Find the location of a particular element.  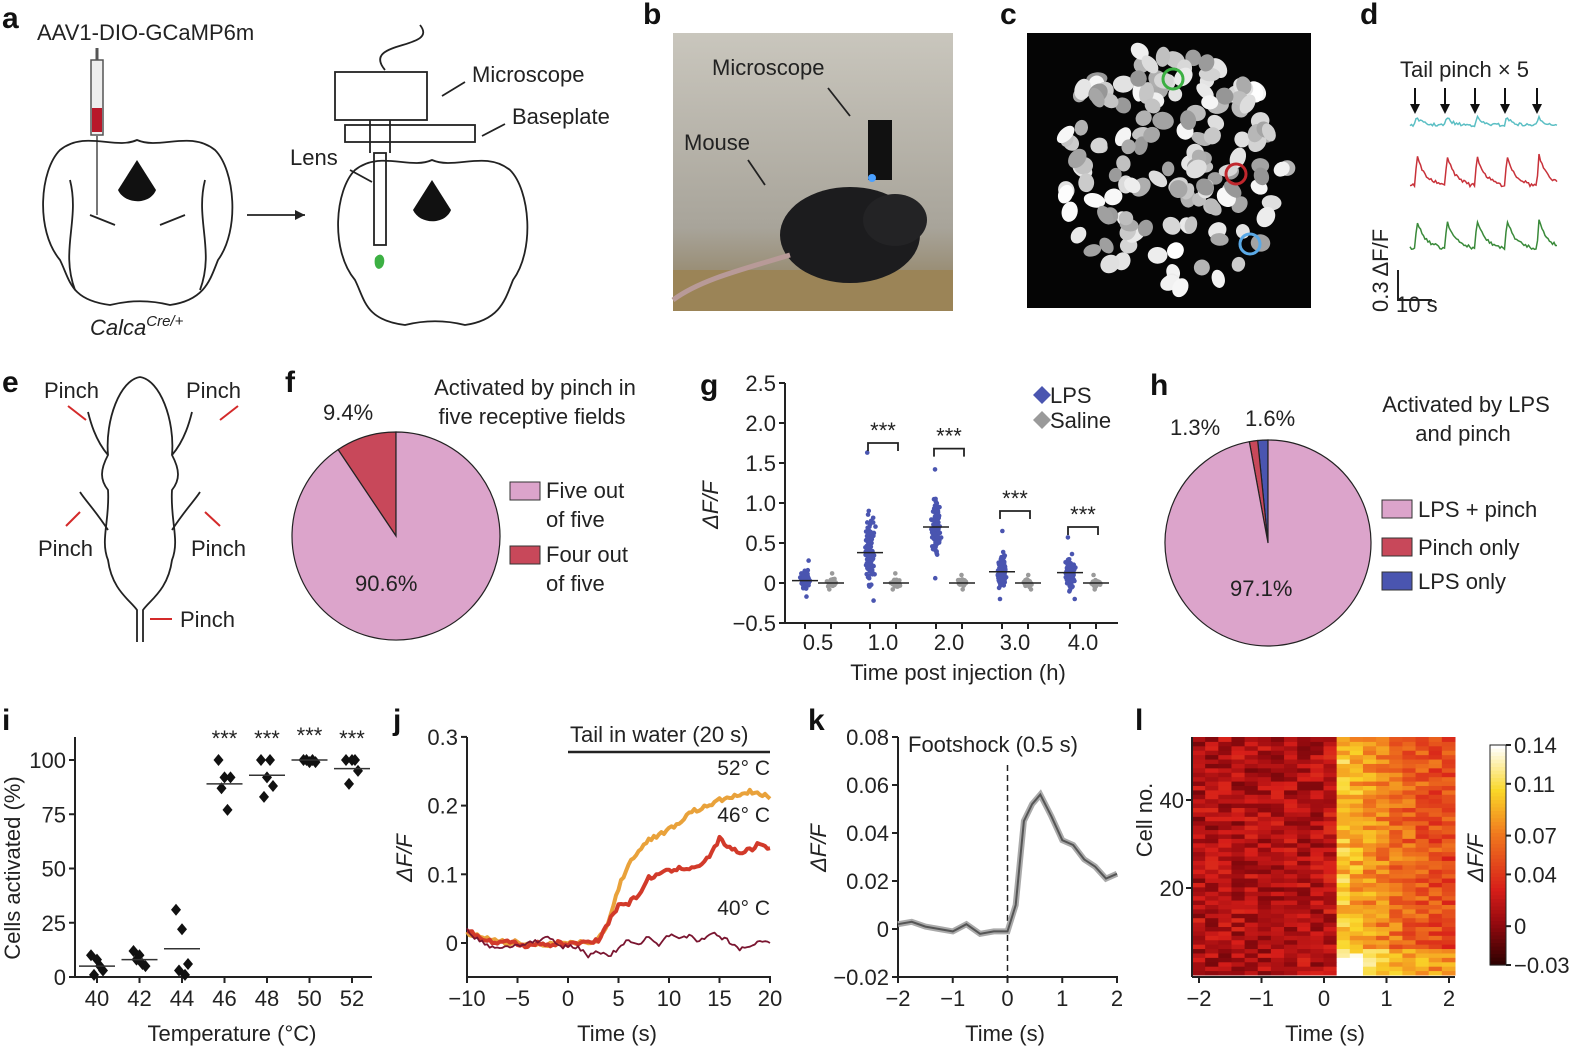

colorbar-tick-label: 0.04 is located at coordinates (1535, 874).